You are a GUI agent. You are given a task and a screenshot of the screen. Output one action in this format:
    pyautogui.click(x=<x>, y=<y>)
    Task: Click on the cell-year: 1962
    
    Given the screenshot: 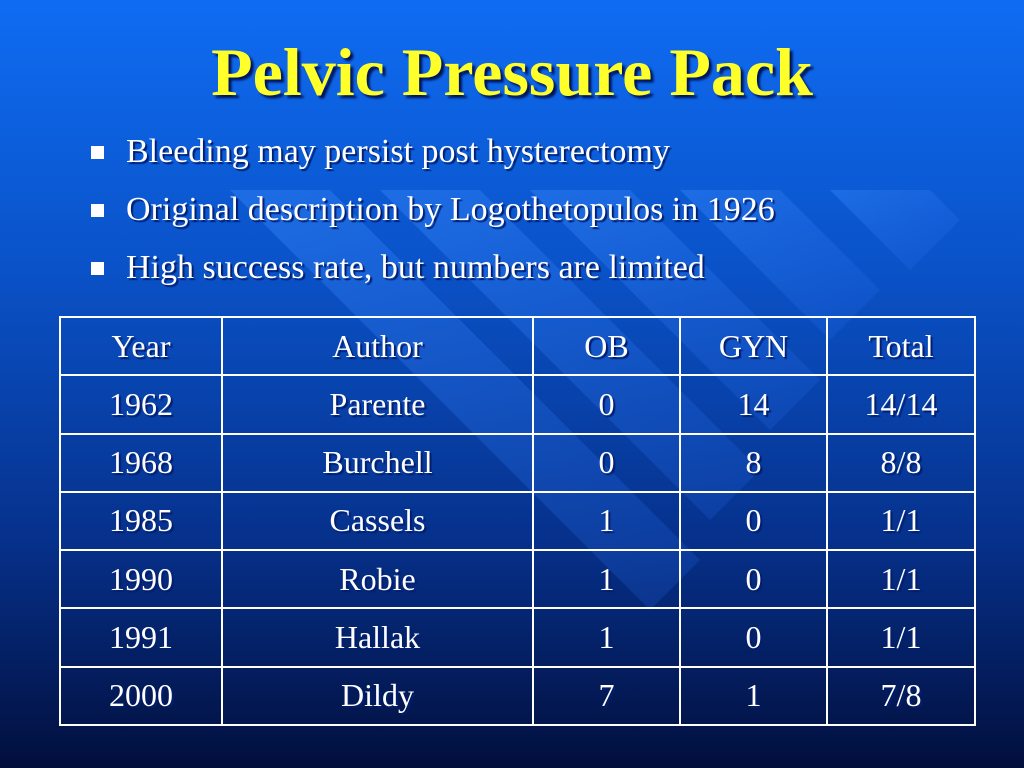 What is the action you would take?
    pyautogui.click(x=141, y=404)
    